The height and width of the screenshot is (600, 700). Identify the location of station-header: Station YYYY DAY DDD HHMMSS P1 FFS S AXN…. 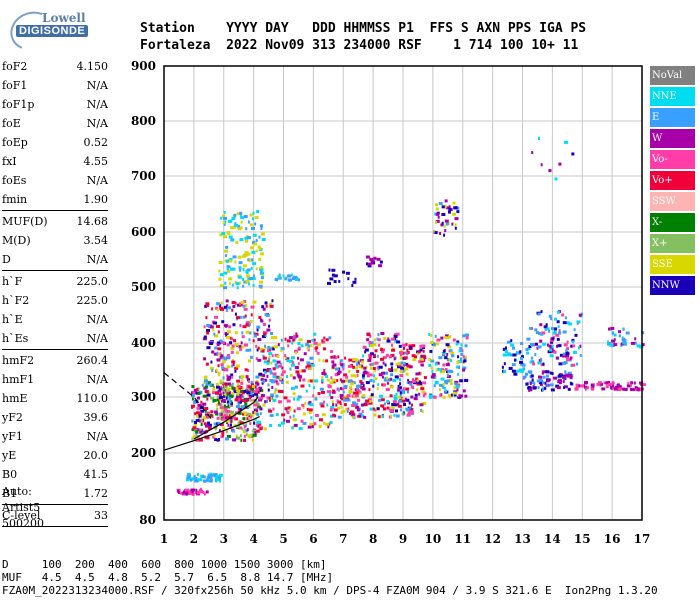
(363, 37).